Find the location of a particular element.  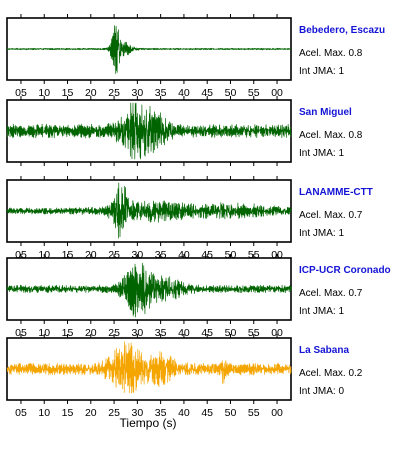

seismogram-panel: San Miguel Acel. Max. 0.8 Int JMA: 1 is located at coordinates (184, 131).